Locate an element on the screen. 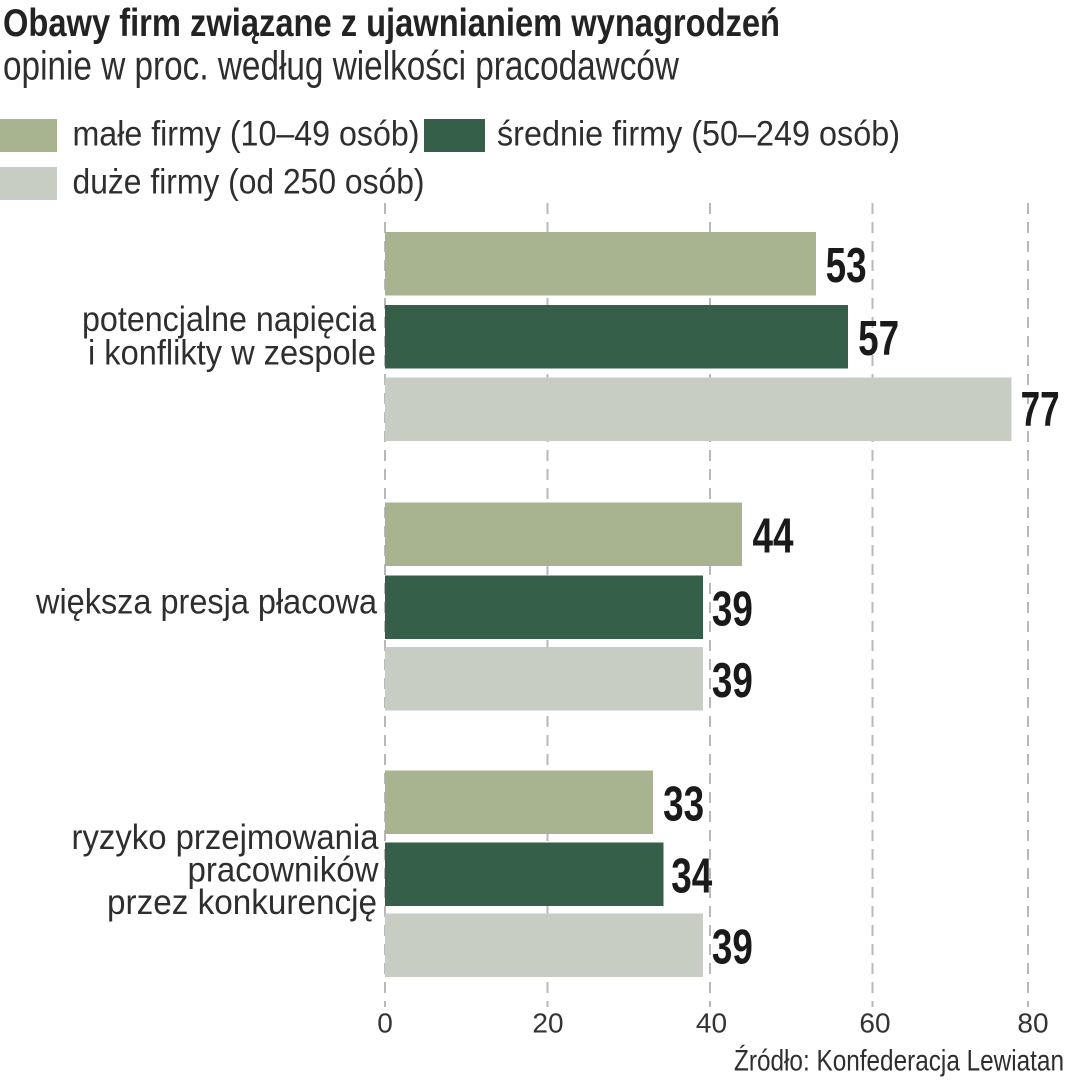  svg-text: 0 is located at coordinates (385, 1023).